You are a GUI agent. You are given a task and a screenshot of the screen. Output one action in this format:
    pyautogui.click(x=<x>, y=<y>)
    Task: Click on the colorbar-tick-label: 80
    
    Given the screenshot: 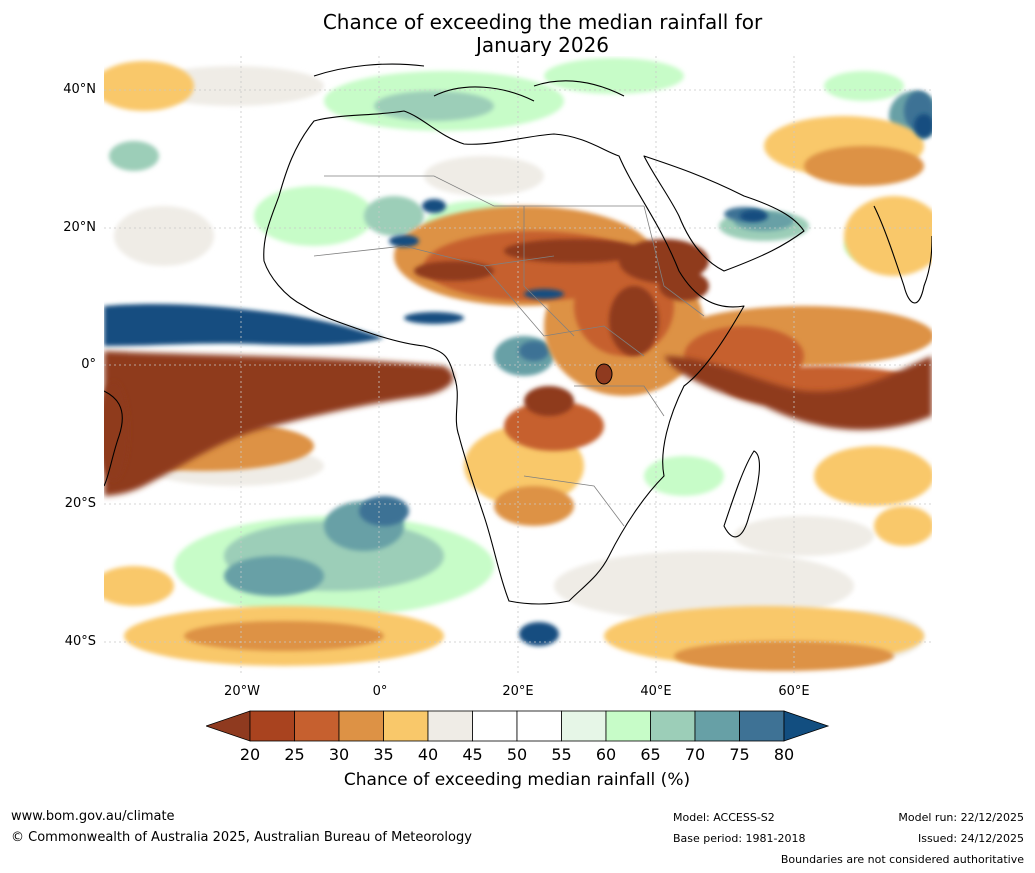 What is the action you would take?
    pyautogui.click(x=784, y=754)
    